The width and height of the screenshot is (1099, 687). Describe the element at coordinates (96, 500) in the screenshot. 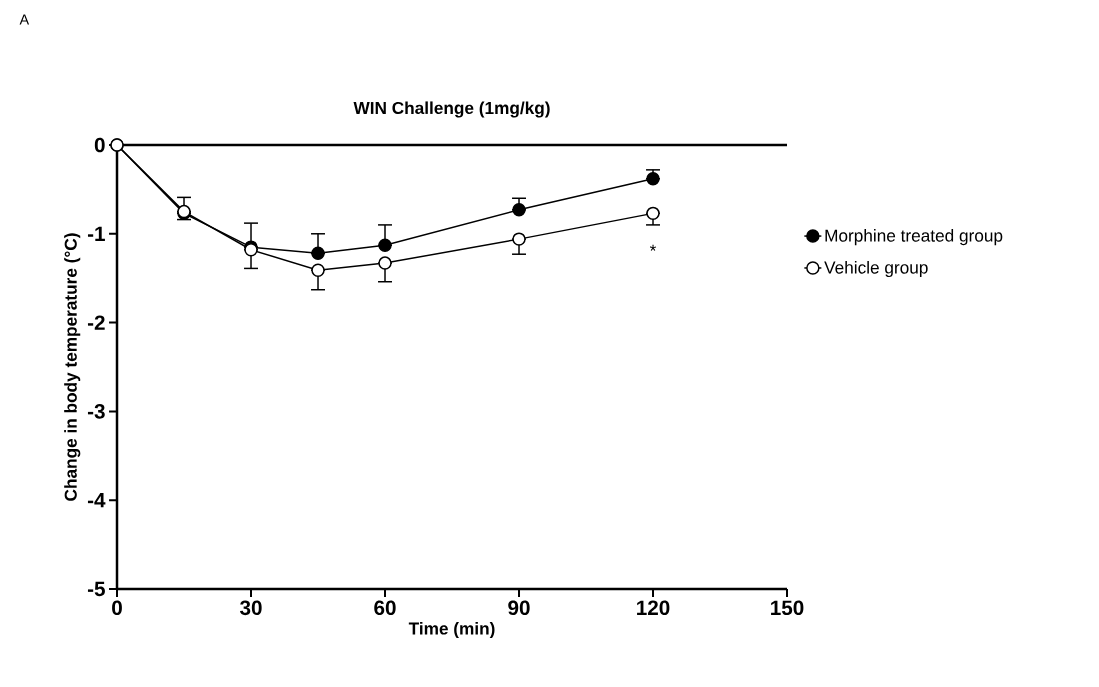

I see `y-tick-label: -4` at that location.